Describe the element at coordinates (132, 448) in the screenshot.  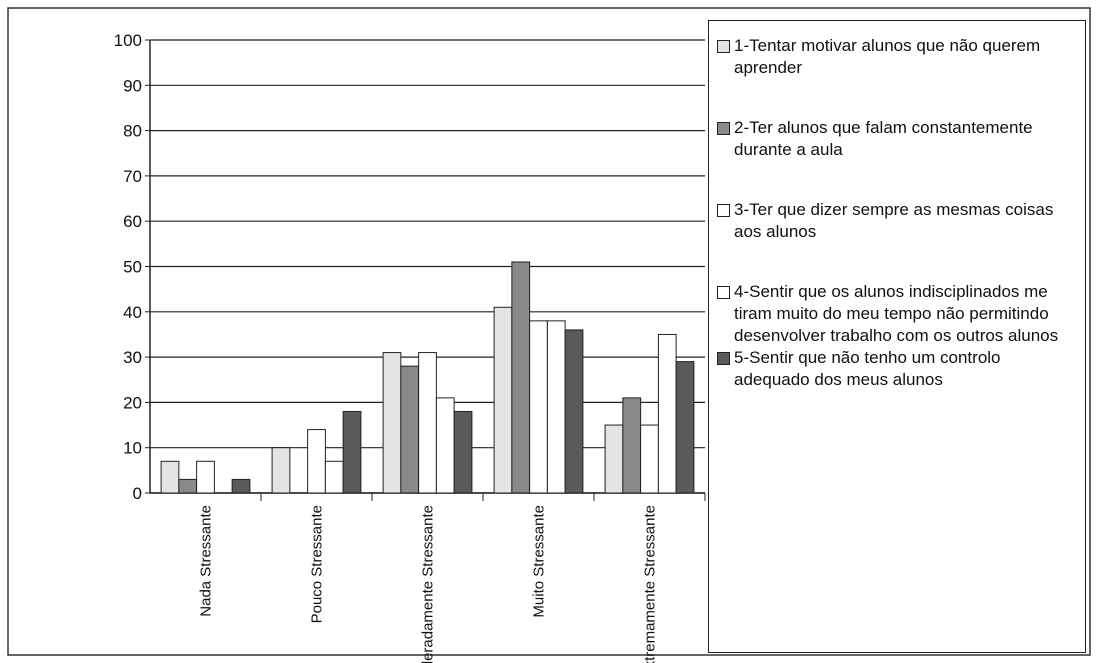
I see `y-tick-label: 10` at that location.